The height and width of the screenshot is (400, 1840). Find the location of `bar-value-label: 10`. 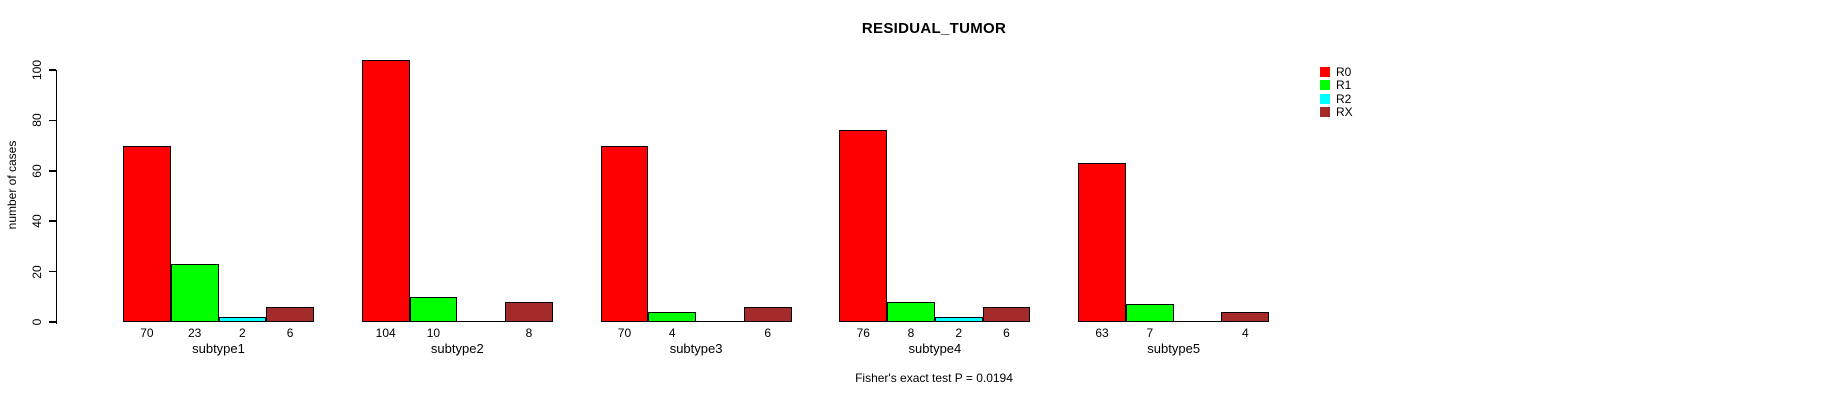

bar-value-label: 10 is located at coordinates (433, 333).